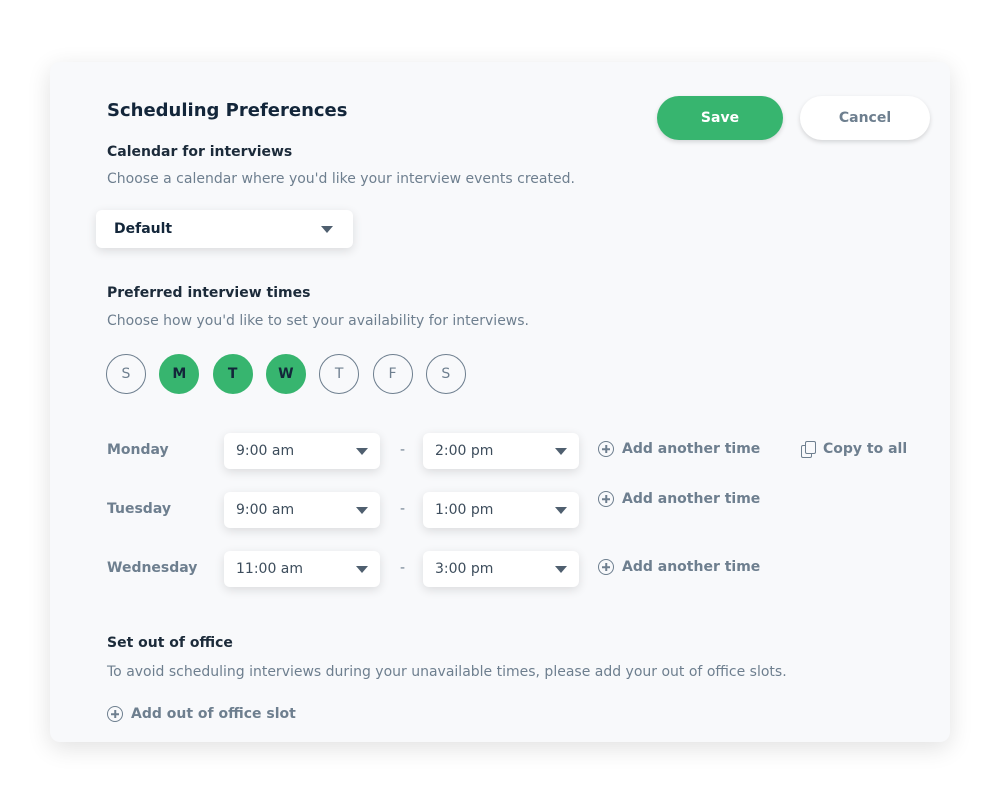 Image resolution: width=1000 pixels, height=806 pixels. Describe the element at coordinates (501, 510) in the screenshot. I see `end-time-select: 1:00 pm` at that location.